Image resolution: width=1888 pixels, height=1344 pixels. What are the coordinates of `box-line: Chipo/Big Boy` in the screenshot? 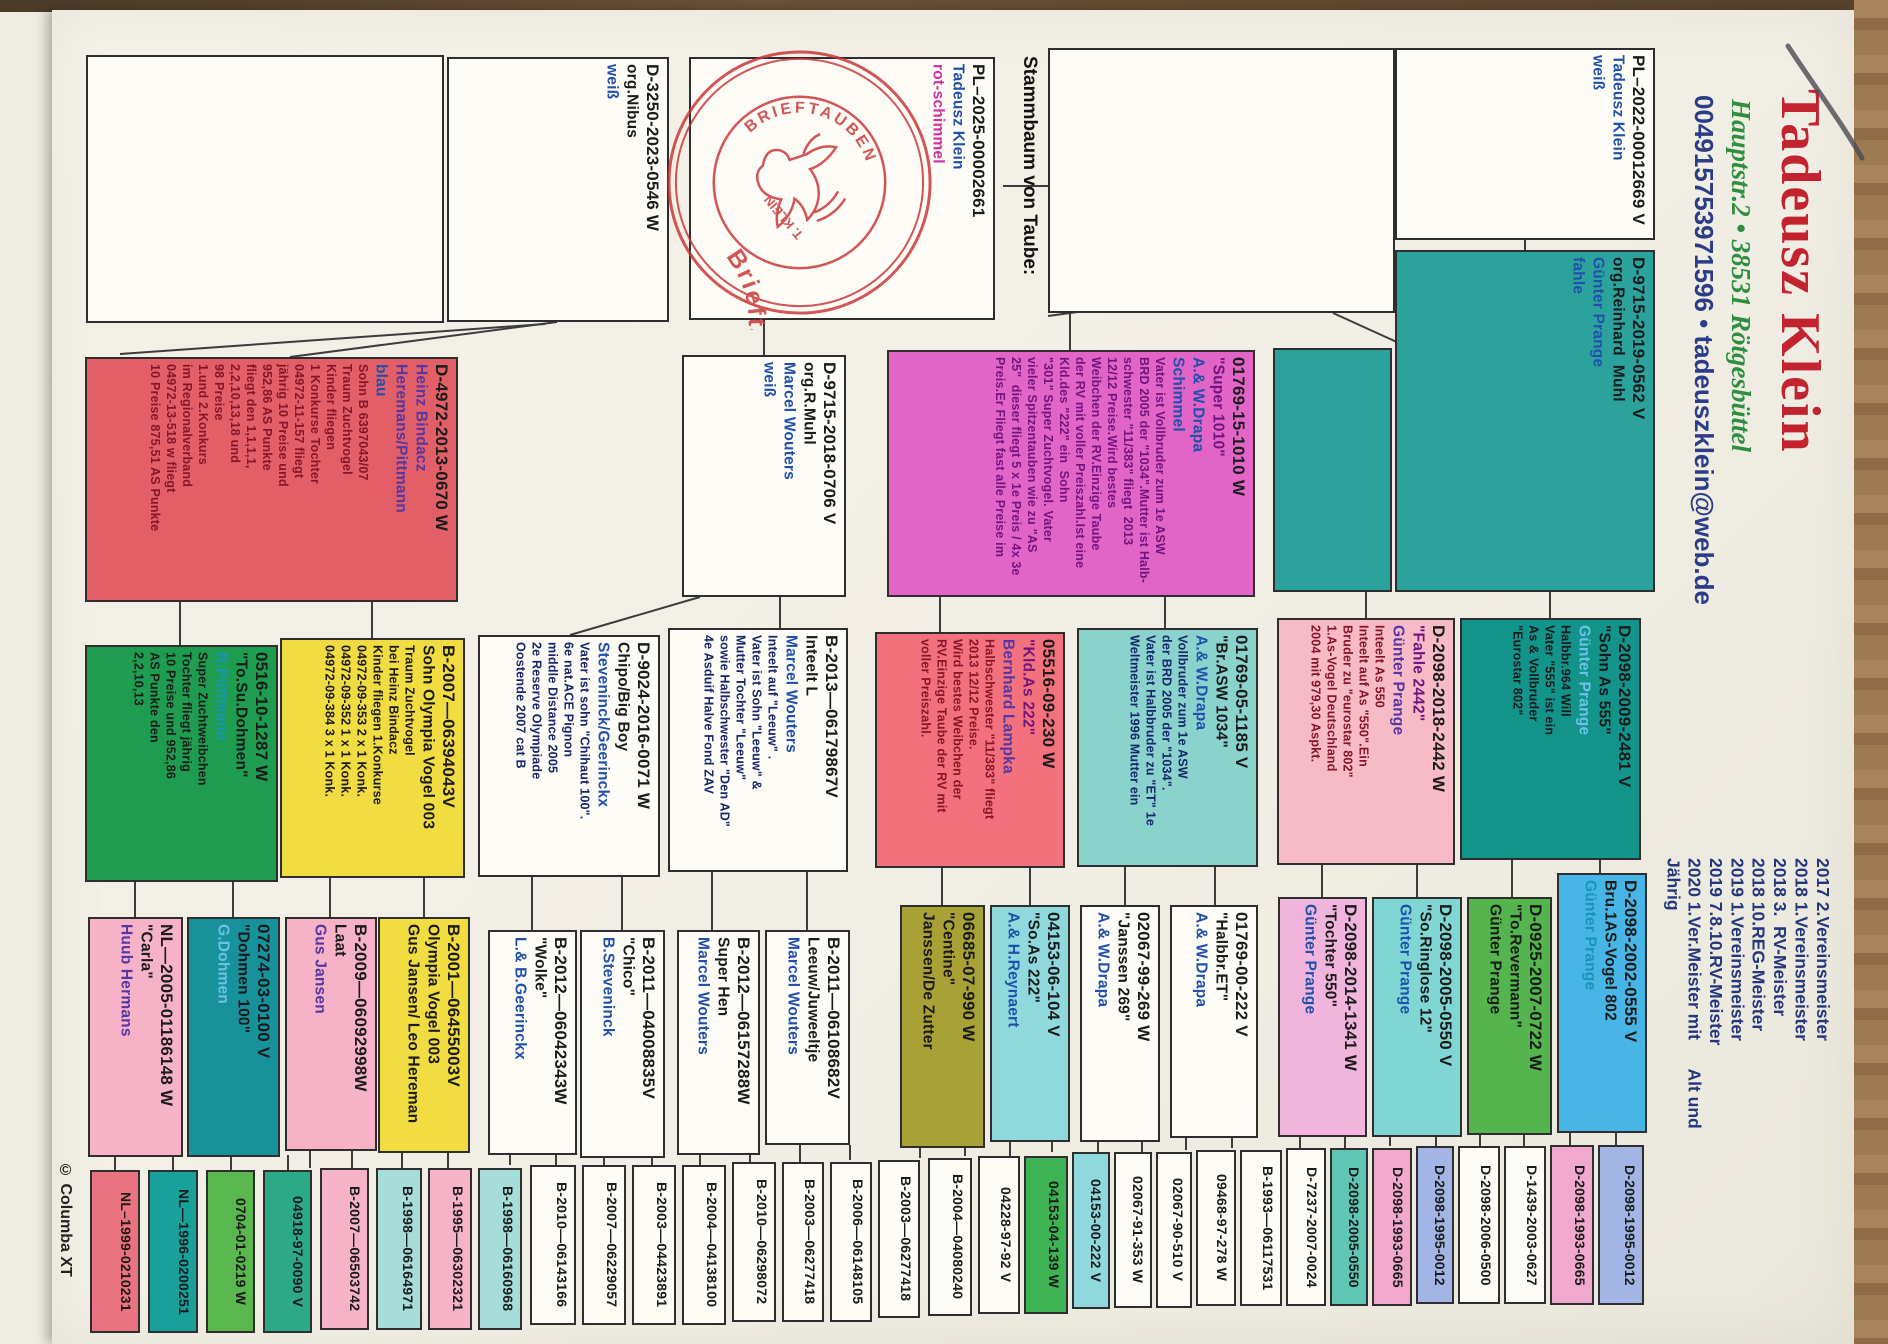 It's located at (623, 697).